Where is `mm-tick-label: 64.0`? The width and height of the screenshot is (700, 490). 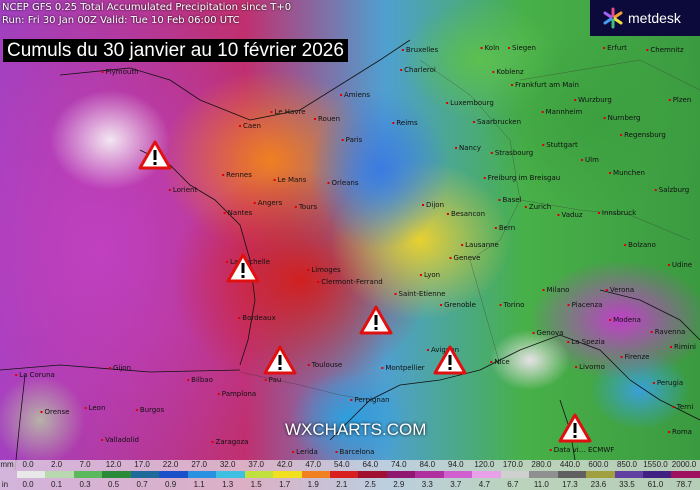
mm-tick-label: 64.0 is located at coordinates (370, 464).